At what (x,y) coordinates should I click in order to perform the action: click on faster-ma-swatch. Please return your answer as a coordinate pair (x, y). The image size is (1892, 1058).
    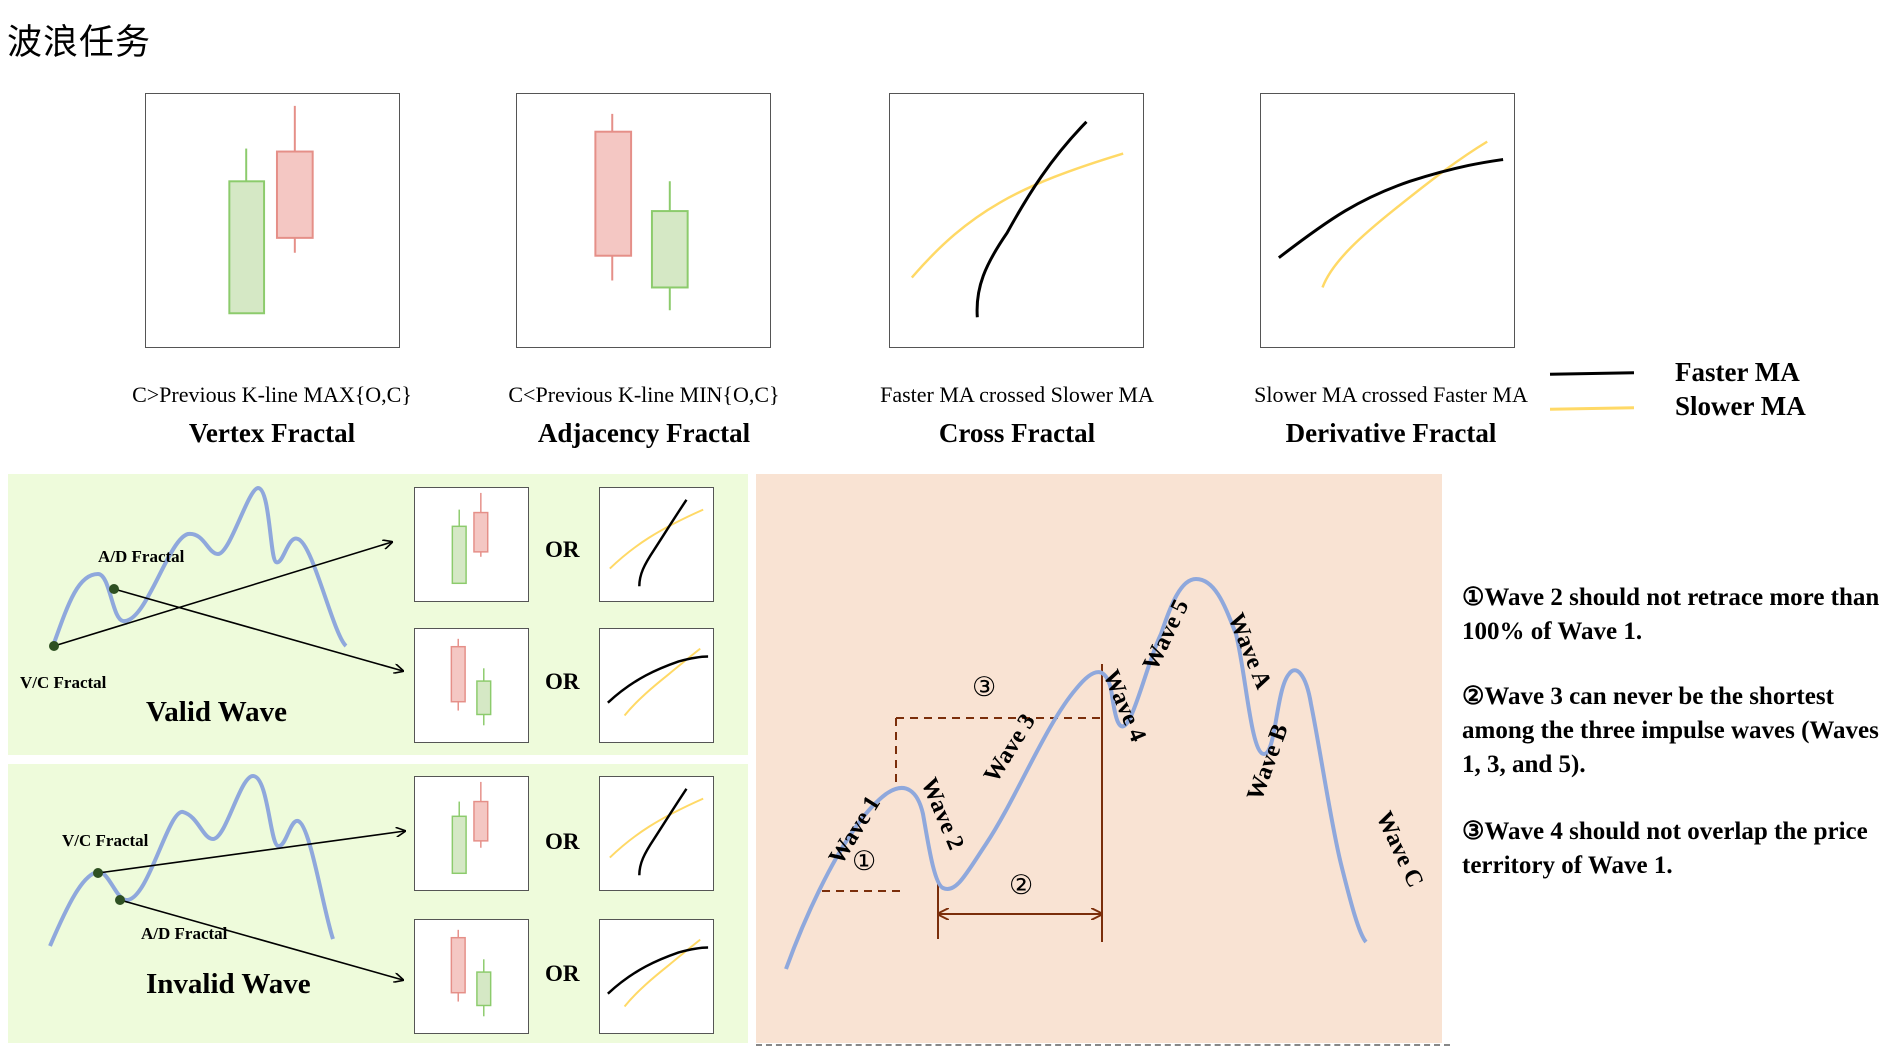
    Looking at the image, I should click on (1592, 373).